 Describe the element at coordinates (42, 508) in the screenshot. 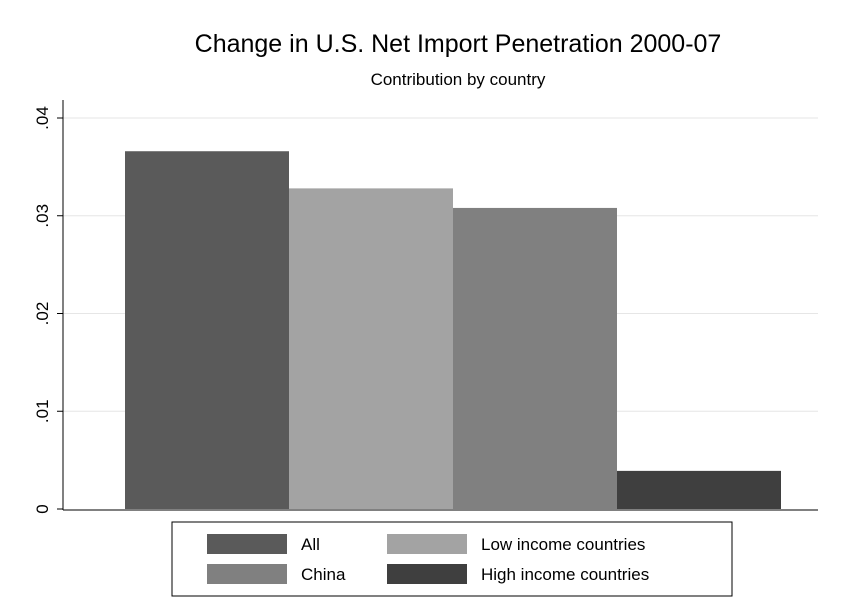

I see `y-tick-label: 0` at that location.